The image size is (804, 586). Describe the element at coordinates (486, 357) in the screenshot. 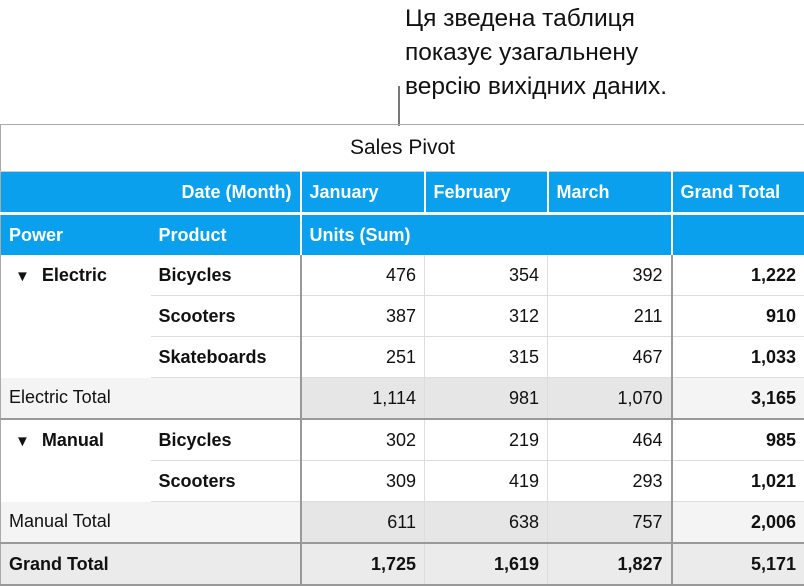

I see `value-cell: 315` at that location.